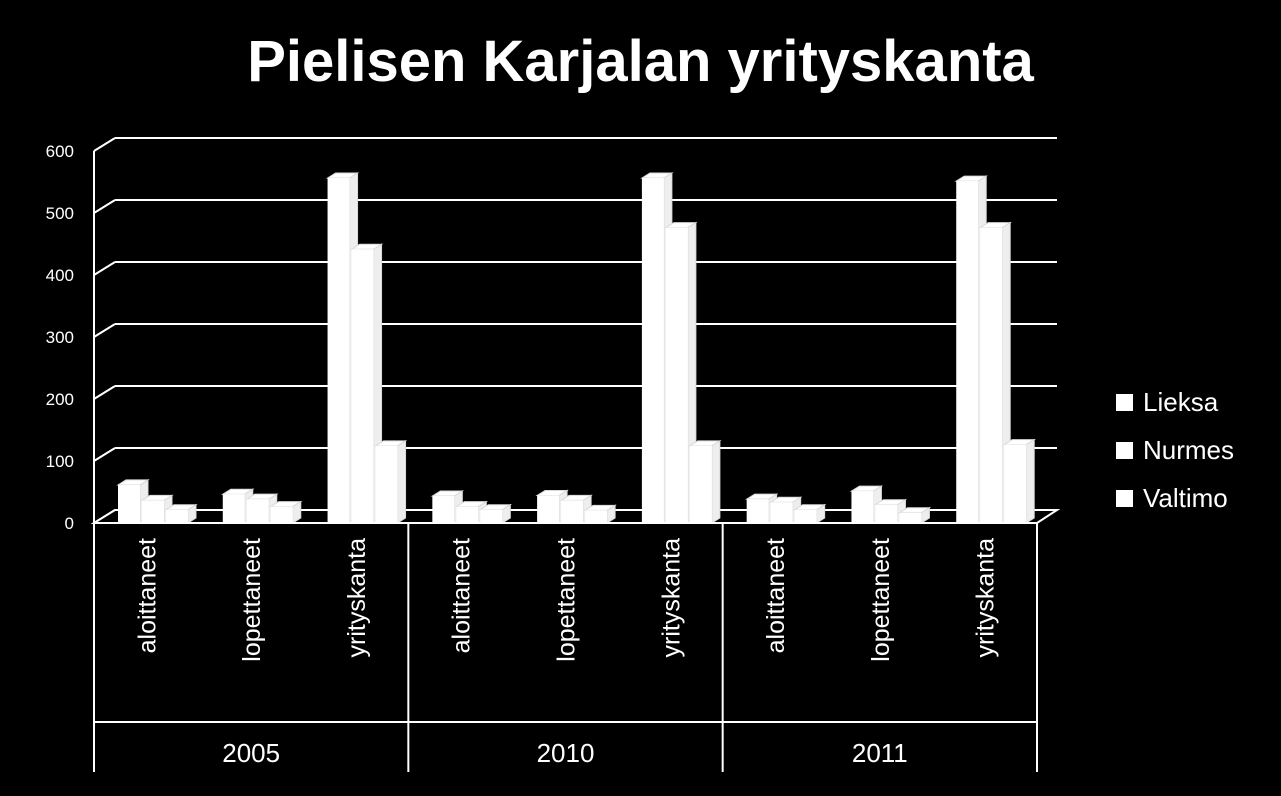  Describe the element at coordinates (640, 61) in the screenshot. I see `chart-title: Pielisen Karjalan yrityskanta` at that location.